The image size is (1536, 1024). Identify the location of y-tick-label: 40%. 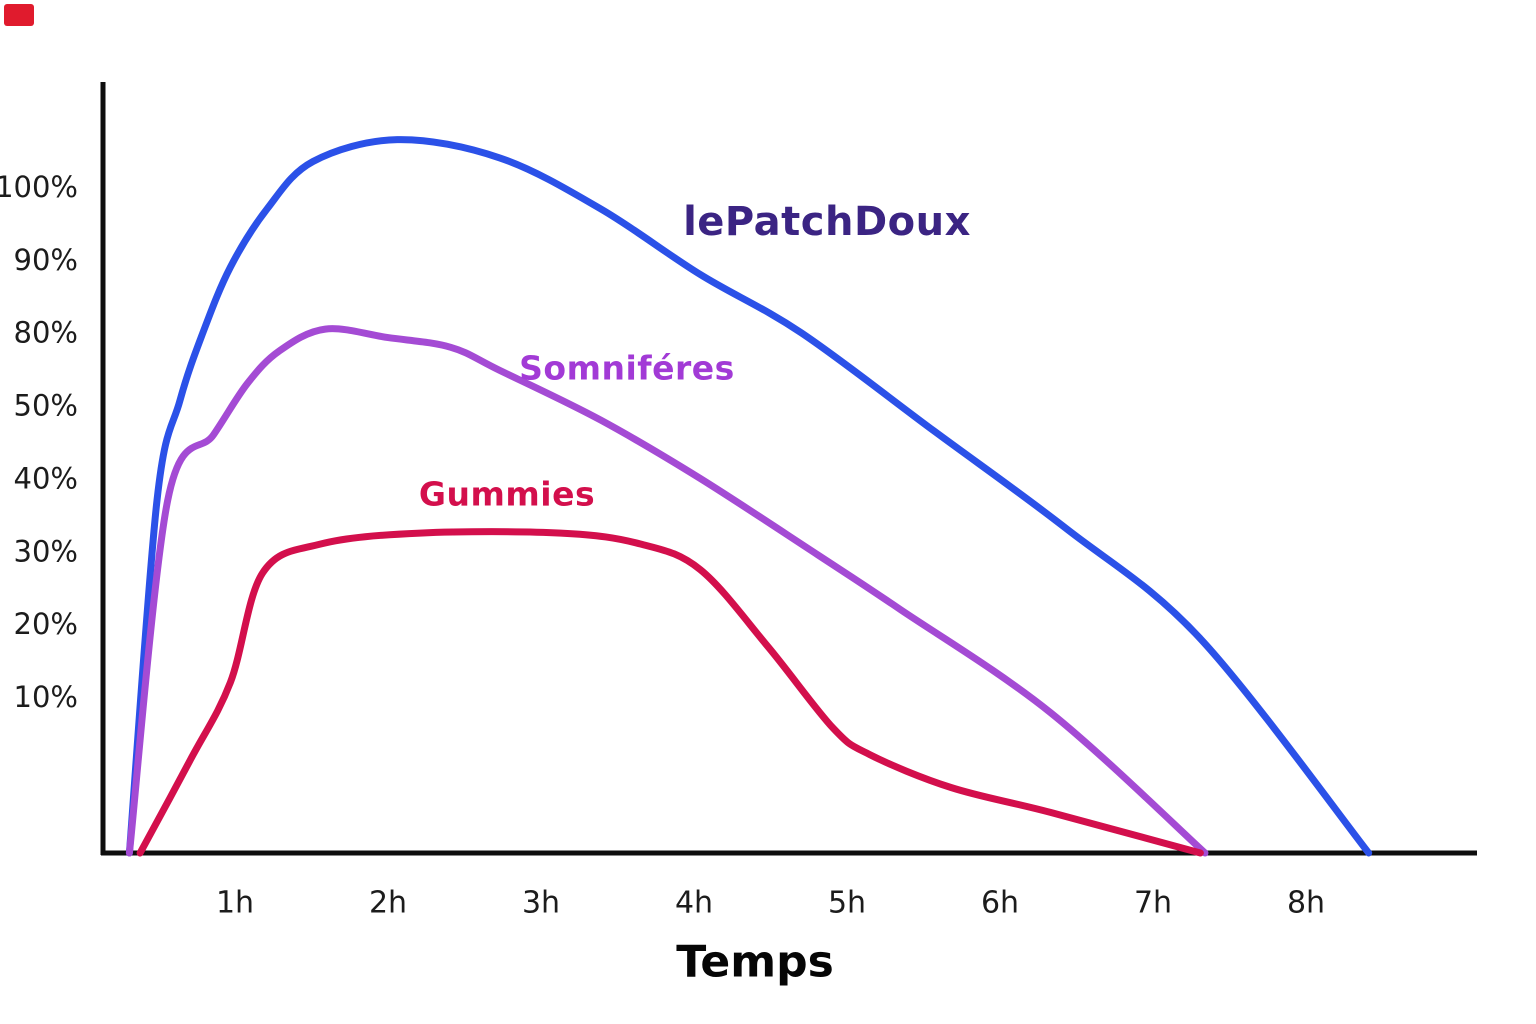
(46, 478).